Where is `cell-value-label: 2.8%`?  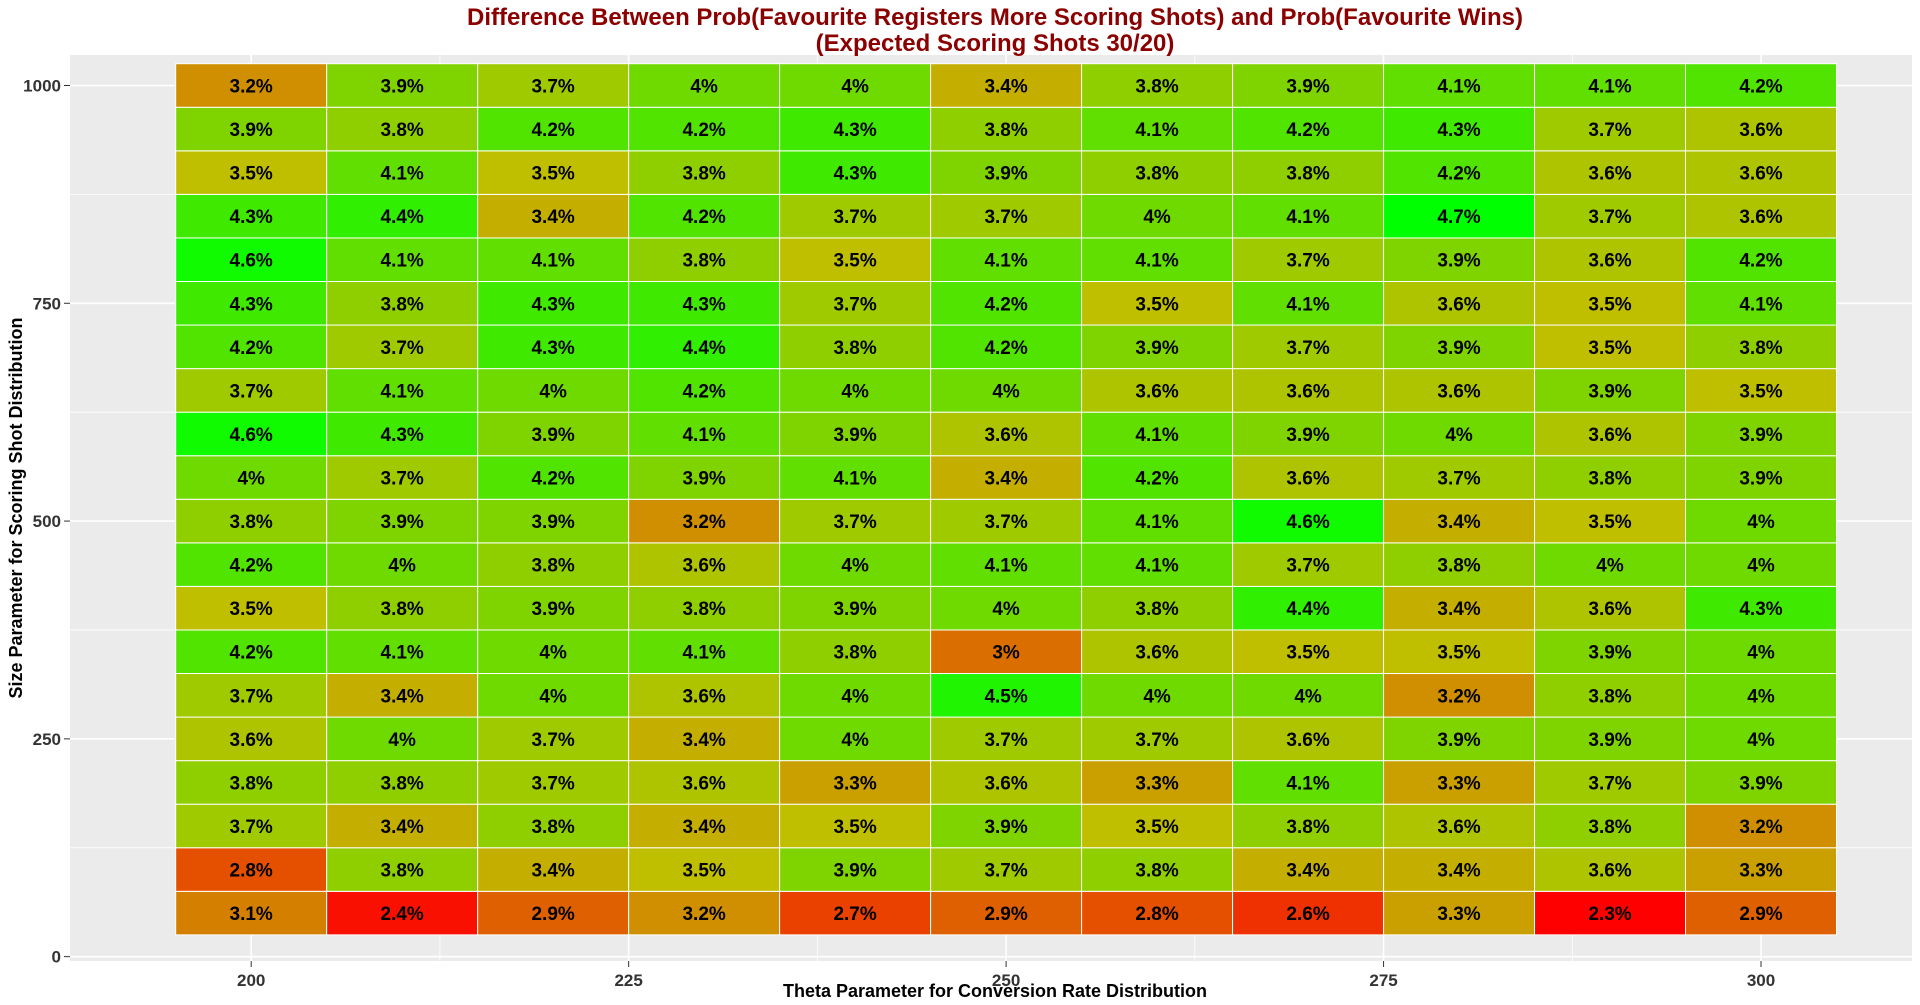
cell-value-label: 2.8% is located at coordinates (1156, 914).